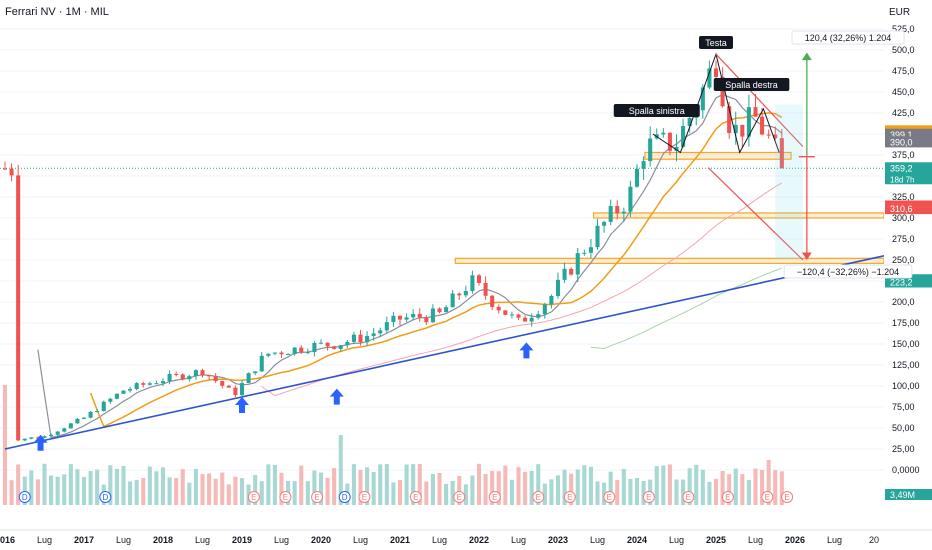 Image resolution: width=932 pixels, height=550 pixels. I want to click on y-tick-label: 500,0, so click(903, 50).